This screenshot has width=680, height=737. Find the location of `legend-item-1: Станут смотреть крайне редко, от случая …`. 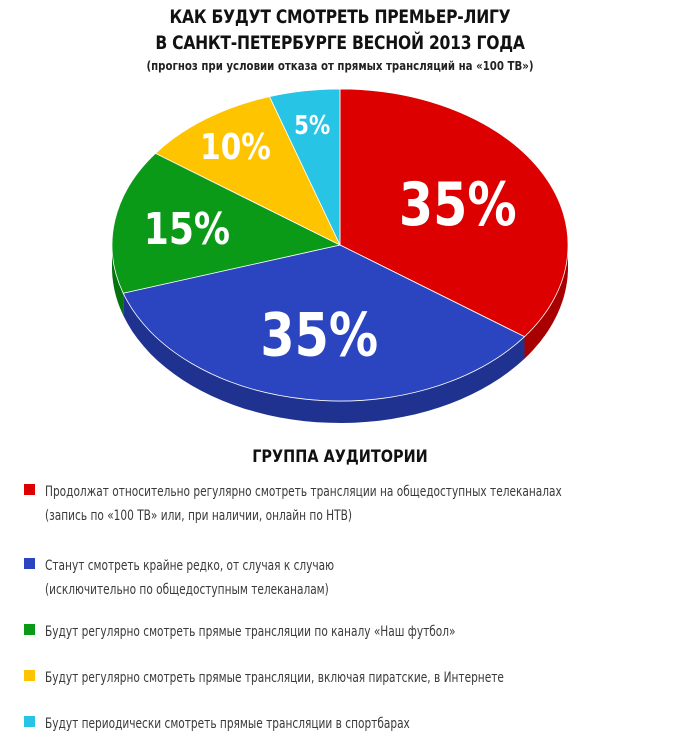

legend-item-1: Станут смотреть крайне редко, от случая … is located at coordinates (206, 578).